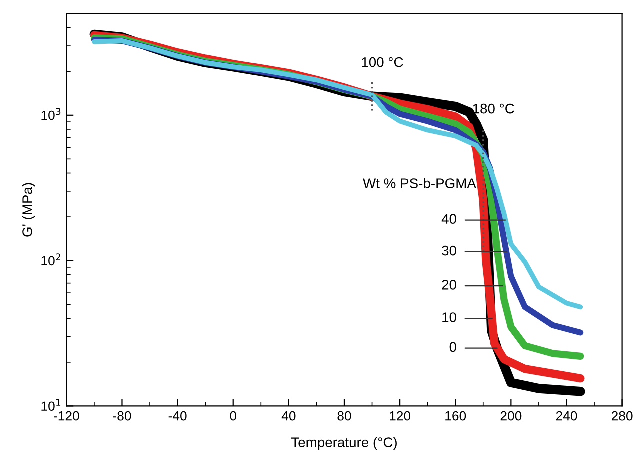 Image resolution: width=635 pixels, height=459 pixels. What do you see at coordinates (493, 109) in the screenshot?
I see `ref-line-label: 180 °C` at bounding box center [493, 109].